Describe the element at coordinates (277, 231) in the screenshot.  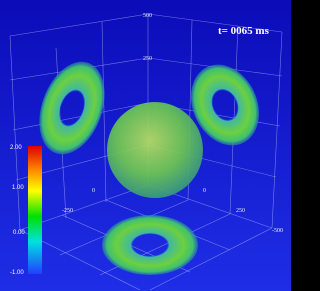
I see `axis-label: -500` at that location.